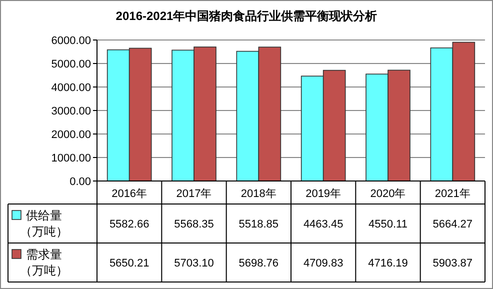 This screenshot has height=289, width=493. What do you see at coordinates (194, 224) in the screenshot?
I see `data-label: 5568.35` at bounding box center [194, 224].